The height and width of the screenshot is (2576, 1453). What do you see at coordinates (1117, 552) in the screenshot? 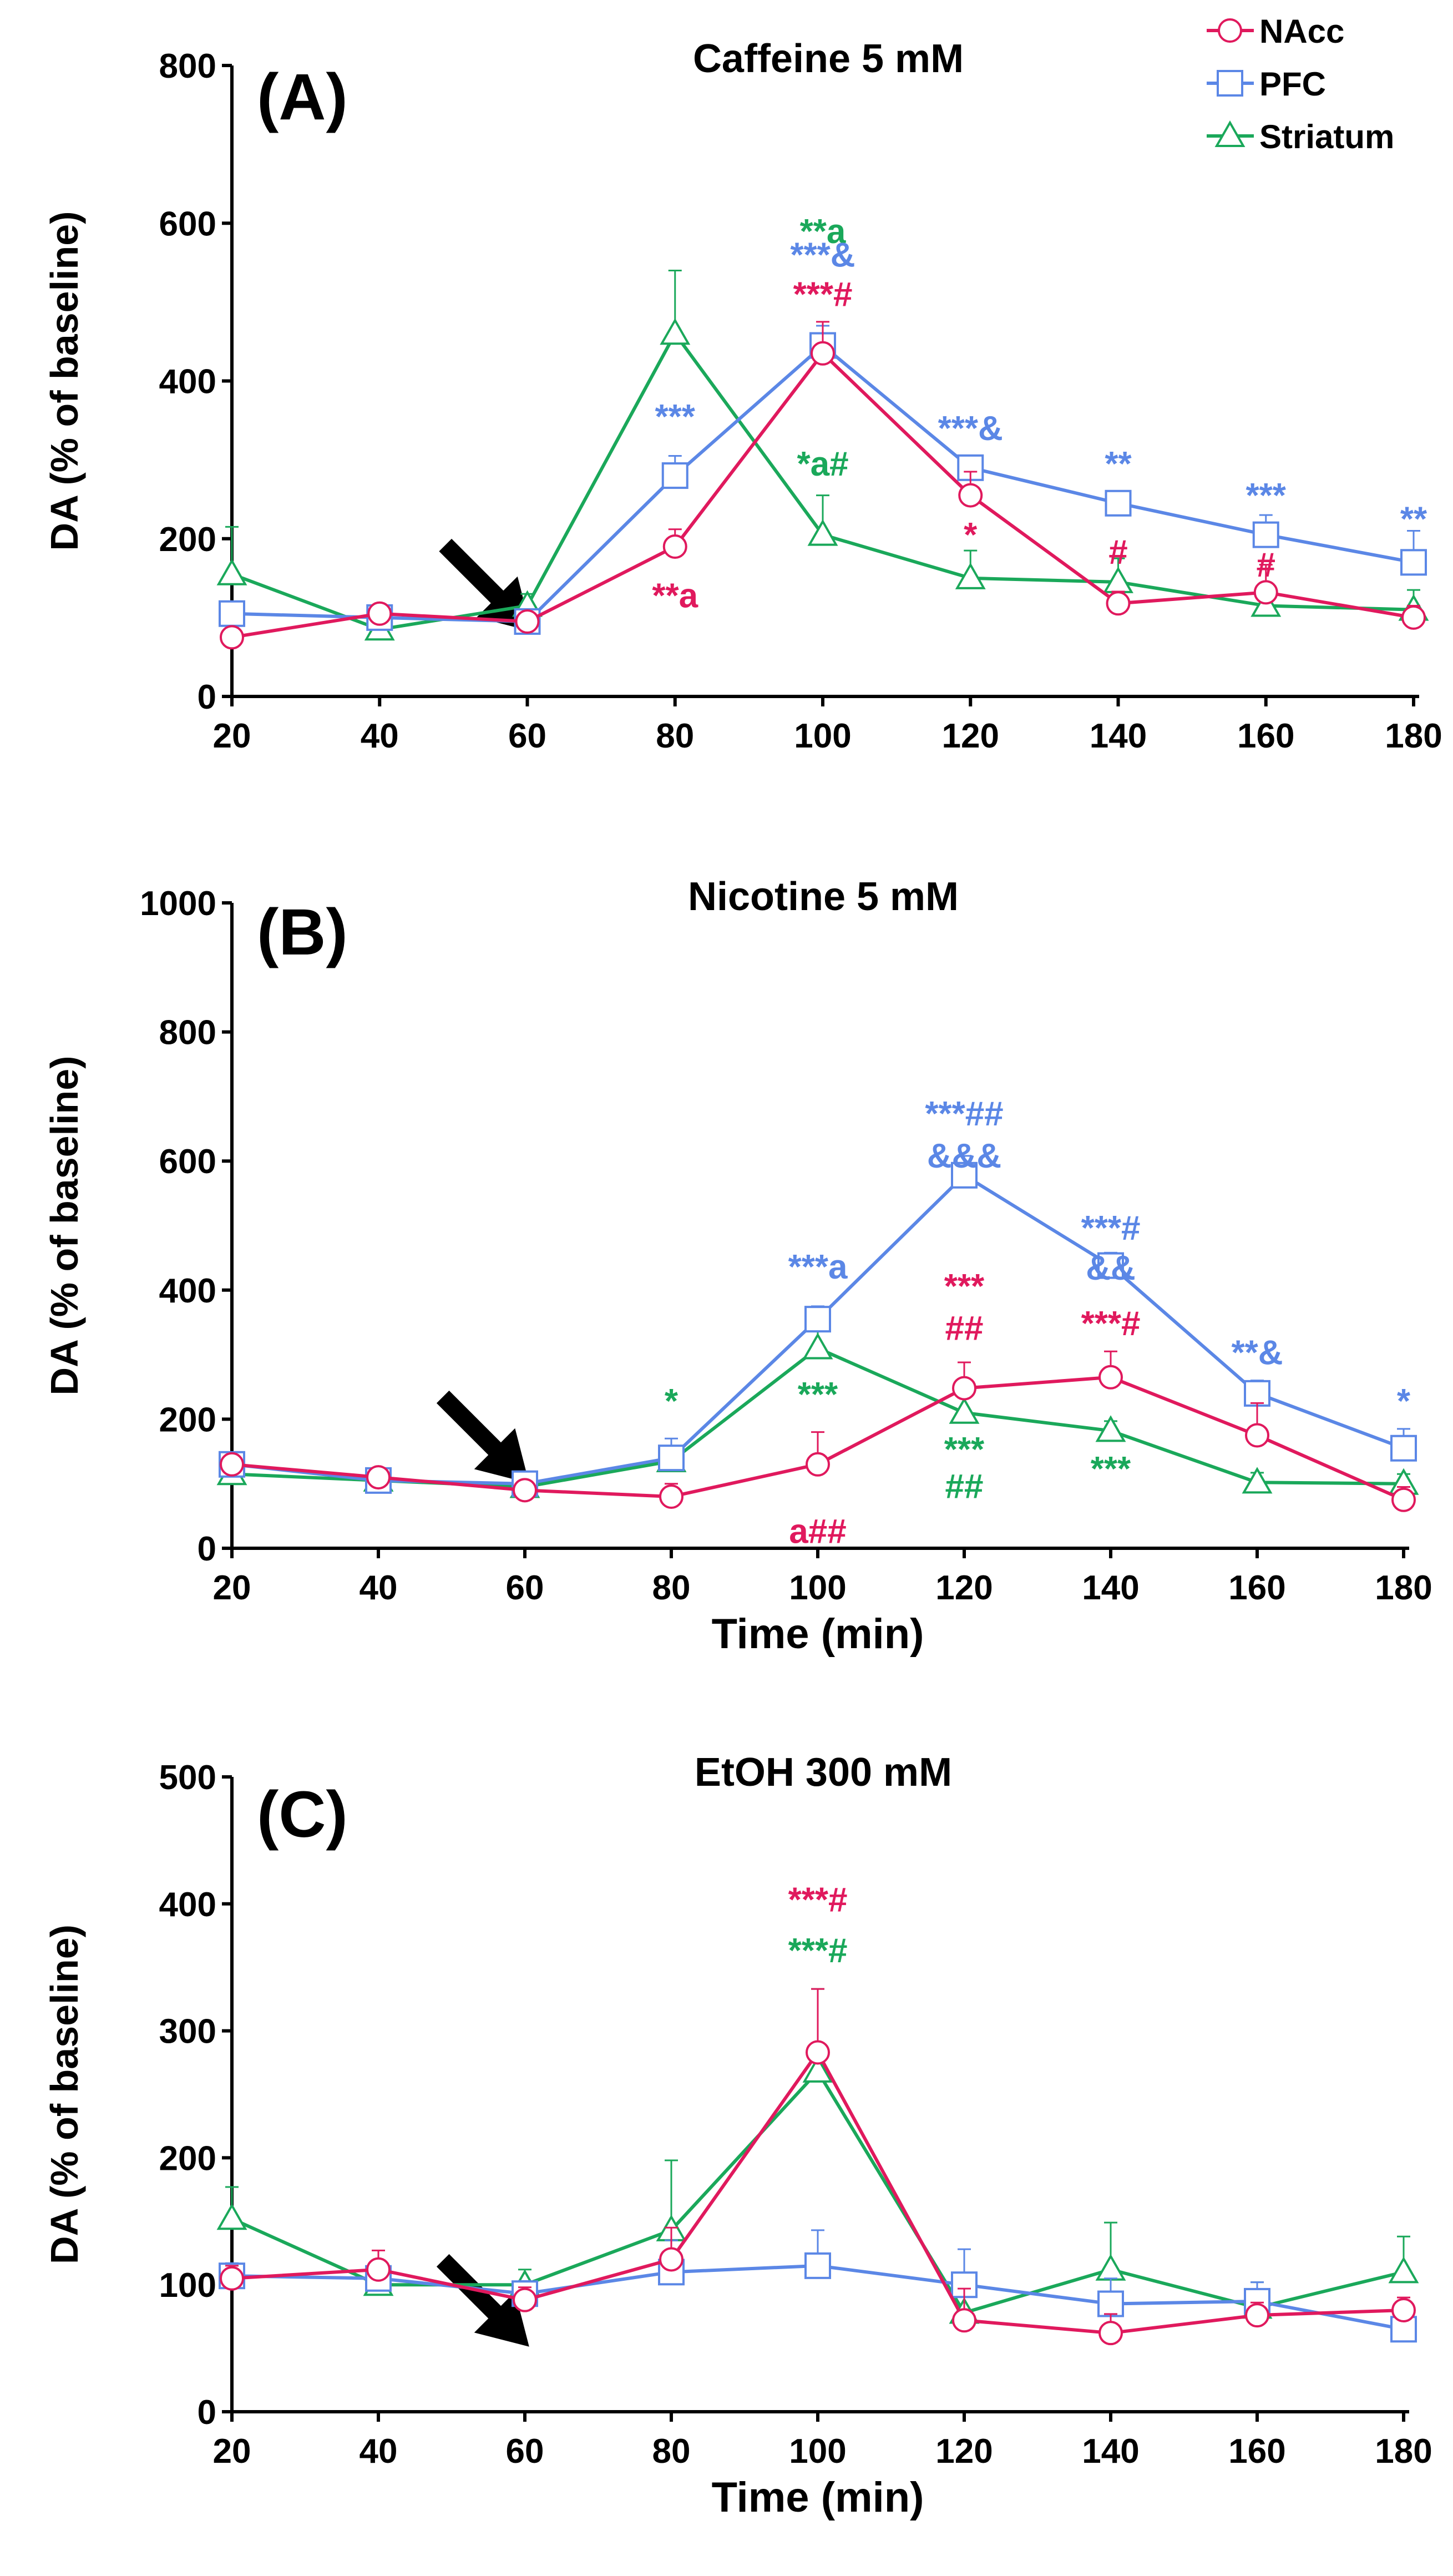
I see `significance-annotation: #` at bounding box center [1117, 552].